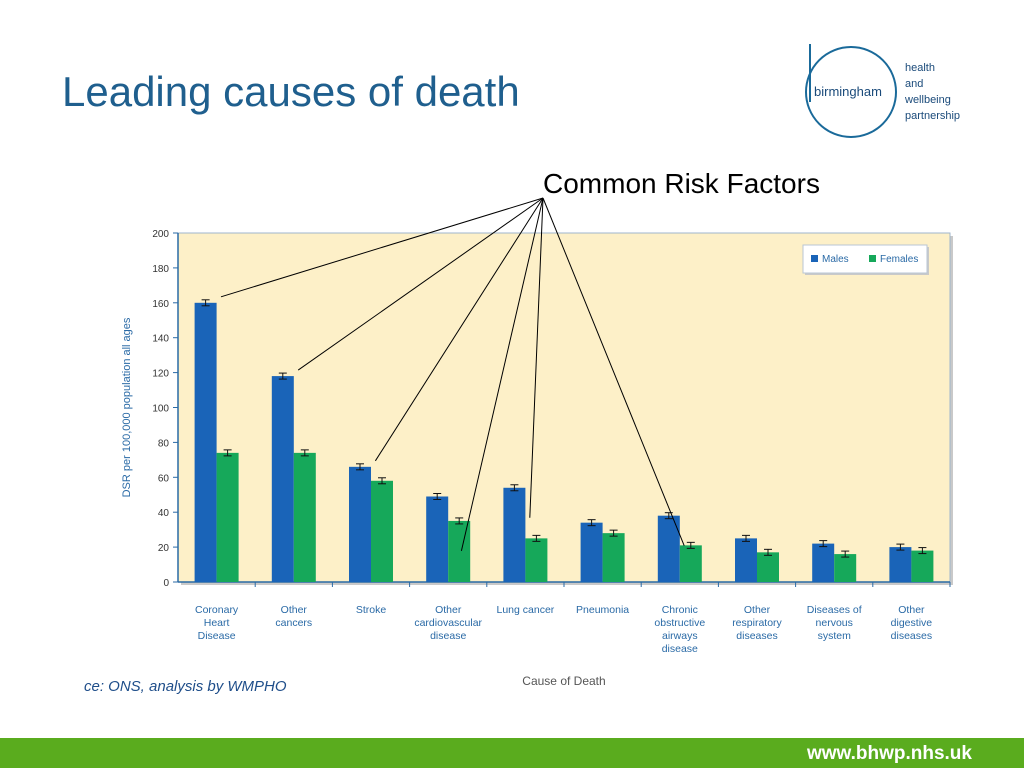  Describe the element at coordinates (160, 409) in the screenshot. I see `y-tick-label: 100` at that location.